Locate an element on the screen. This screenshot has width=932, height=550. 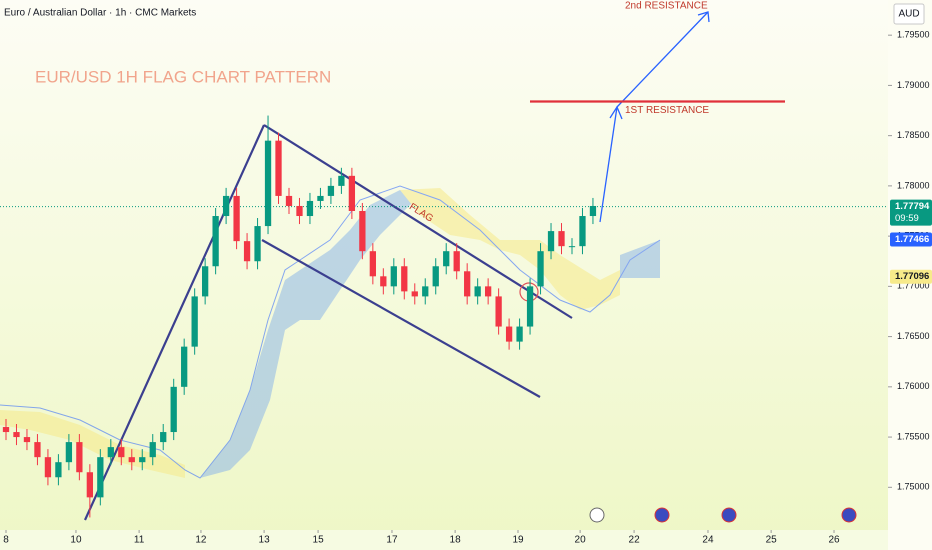
price-label: 1.77466 is located at coordinates (912, 239).